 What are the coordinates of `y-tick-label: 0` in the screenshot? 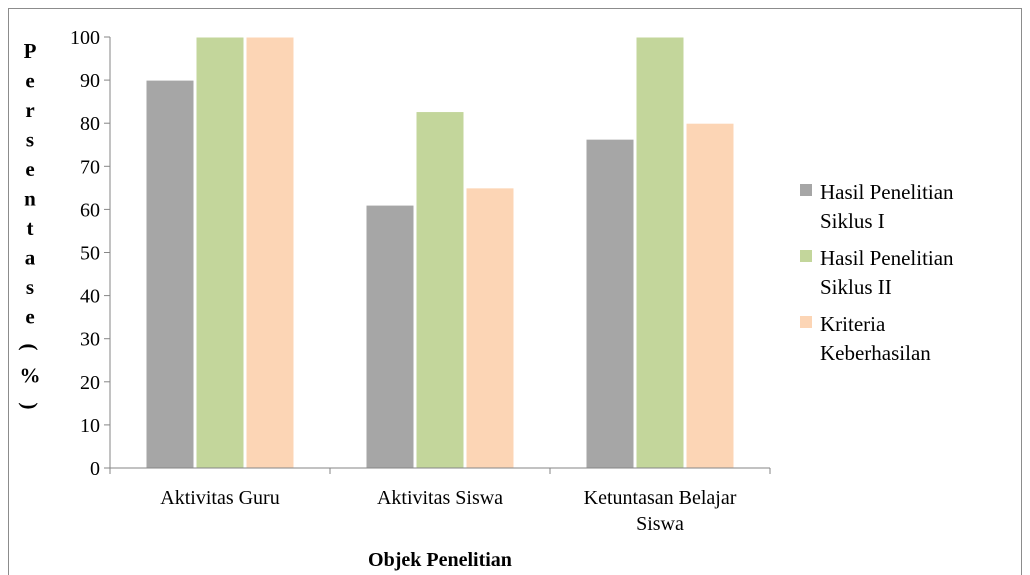 It's located at (95, 469).